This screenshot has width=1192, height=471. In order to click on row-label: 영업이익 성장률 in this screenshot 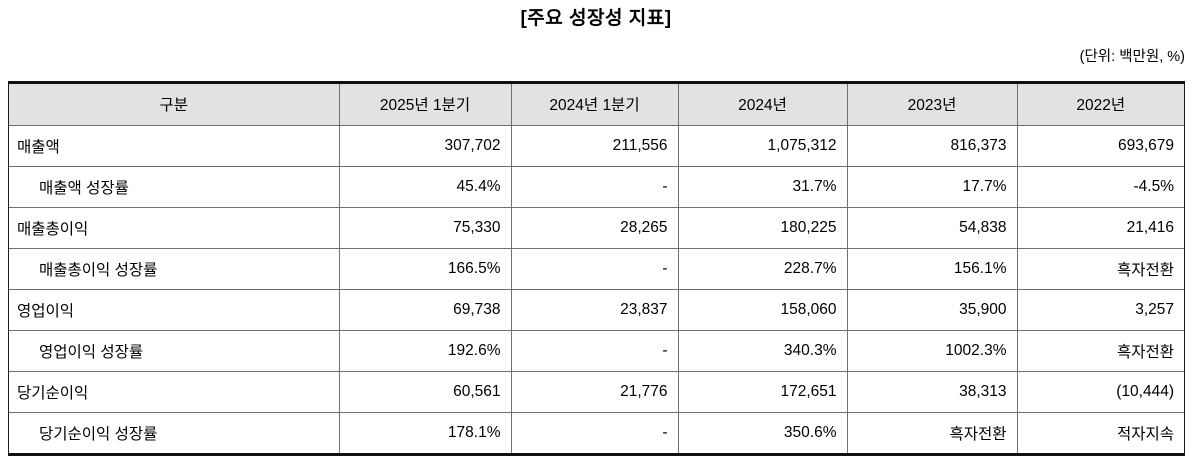, I will do `click(174, 350)`.